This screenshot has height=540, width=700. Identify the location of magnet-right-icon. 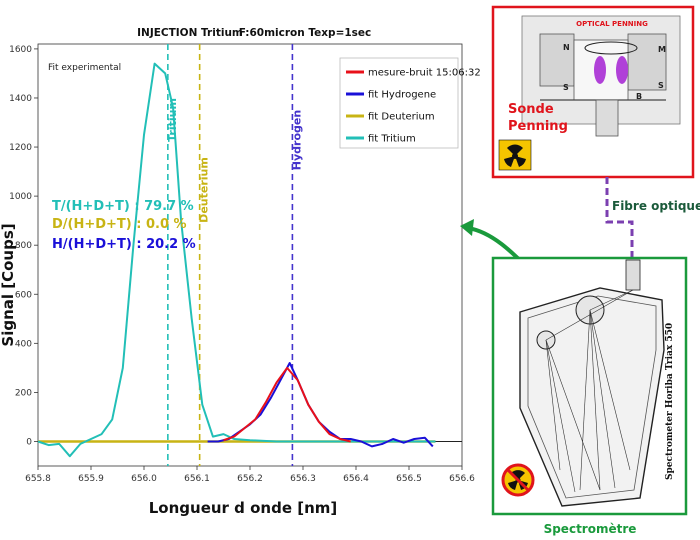
(647, 62).